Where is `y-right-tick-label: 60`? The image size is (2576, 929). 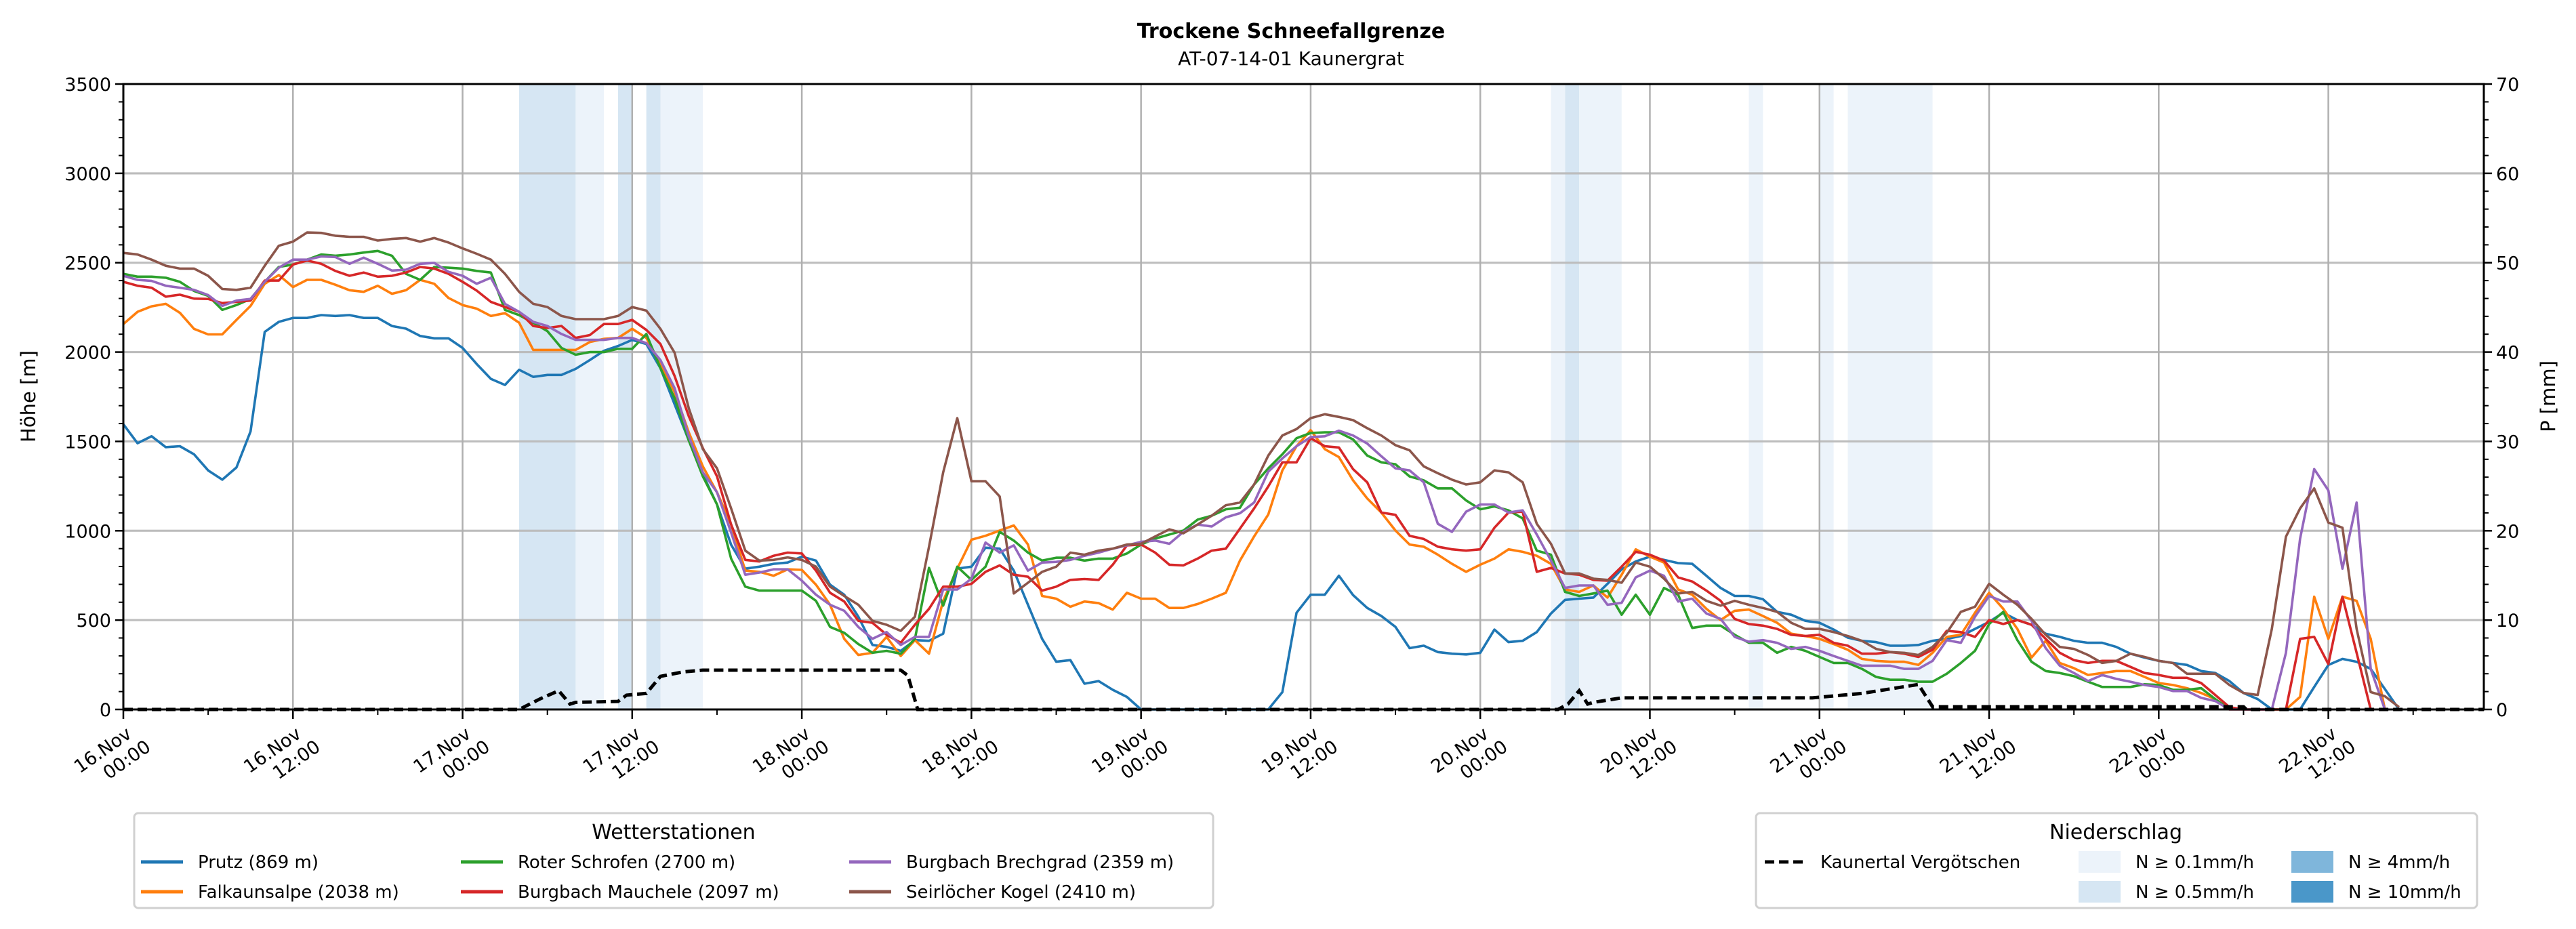 y-right-tick-label: 60 is located at coordinates (2507, 174).